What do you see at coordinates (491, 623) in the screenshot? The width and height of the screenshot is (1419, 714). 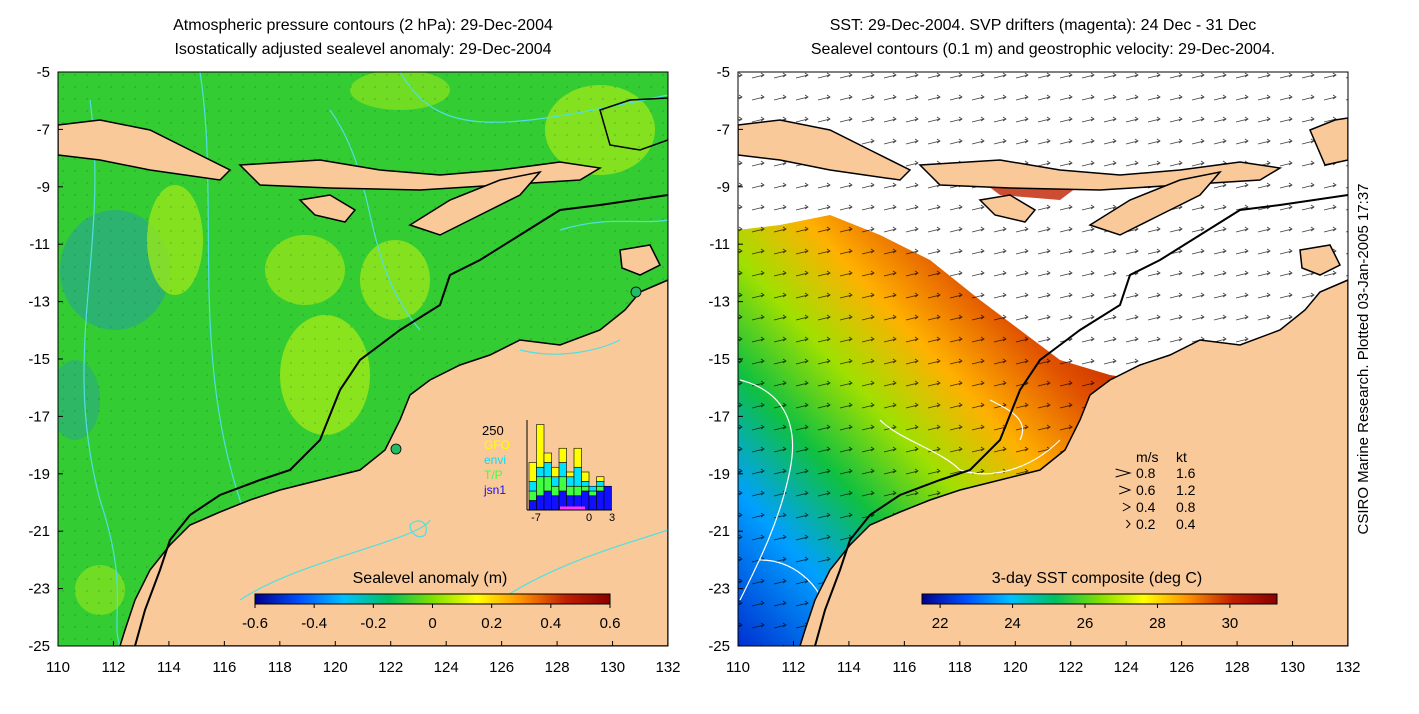 I see `colorbar-tick-label: 0.2` at bounding box center [491, 623].